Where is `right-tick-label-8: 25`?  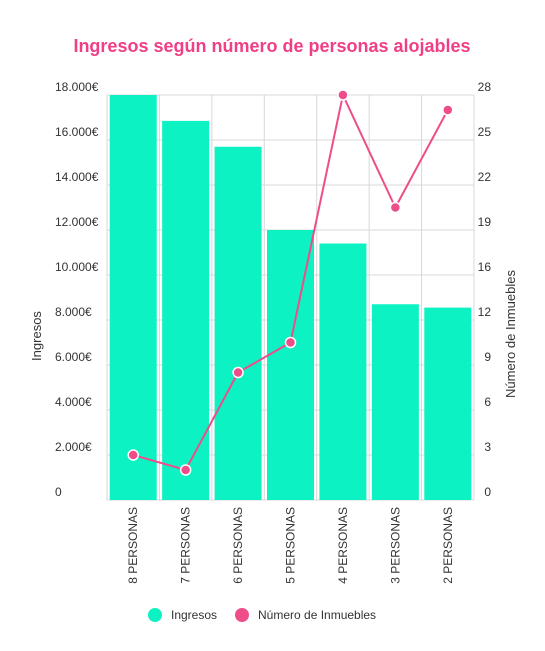
right-tick-label-8: 25 is located at coordinates (485, 132).